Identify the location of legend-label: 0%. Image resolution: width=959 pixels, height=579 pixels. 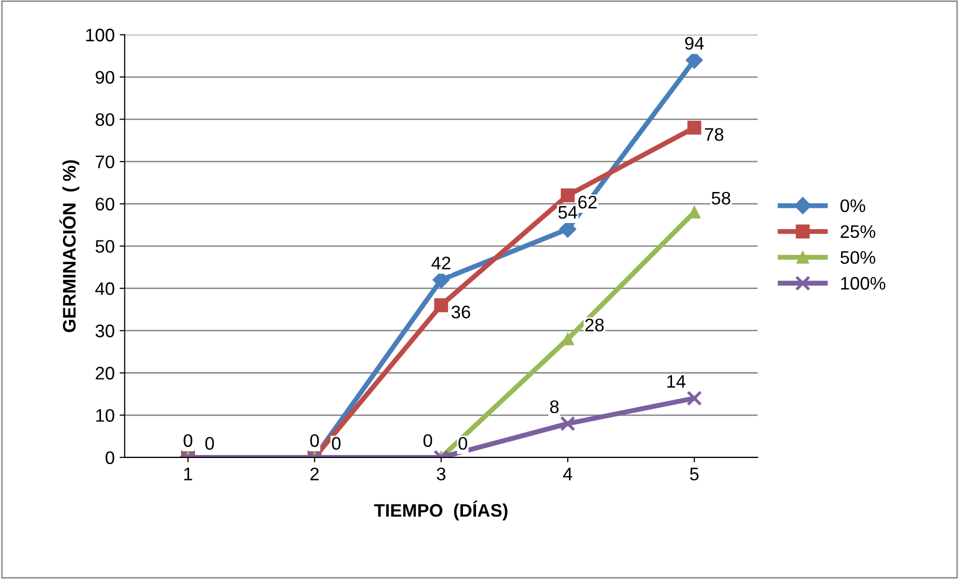
(853, 205).